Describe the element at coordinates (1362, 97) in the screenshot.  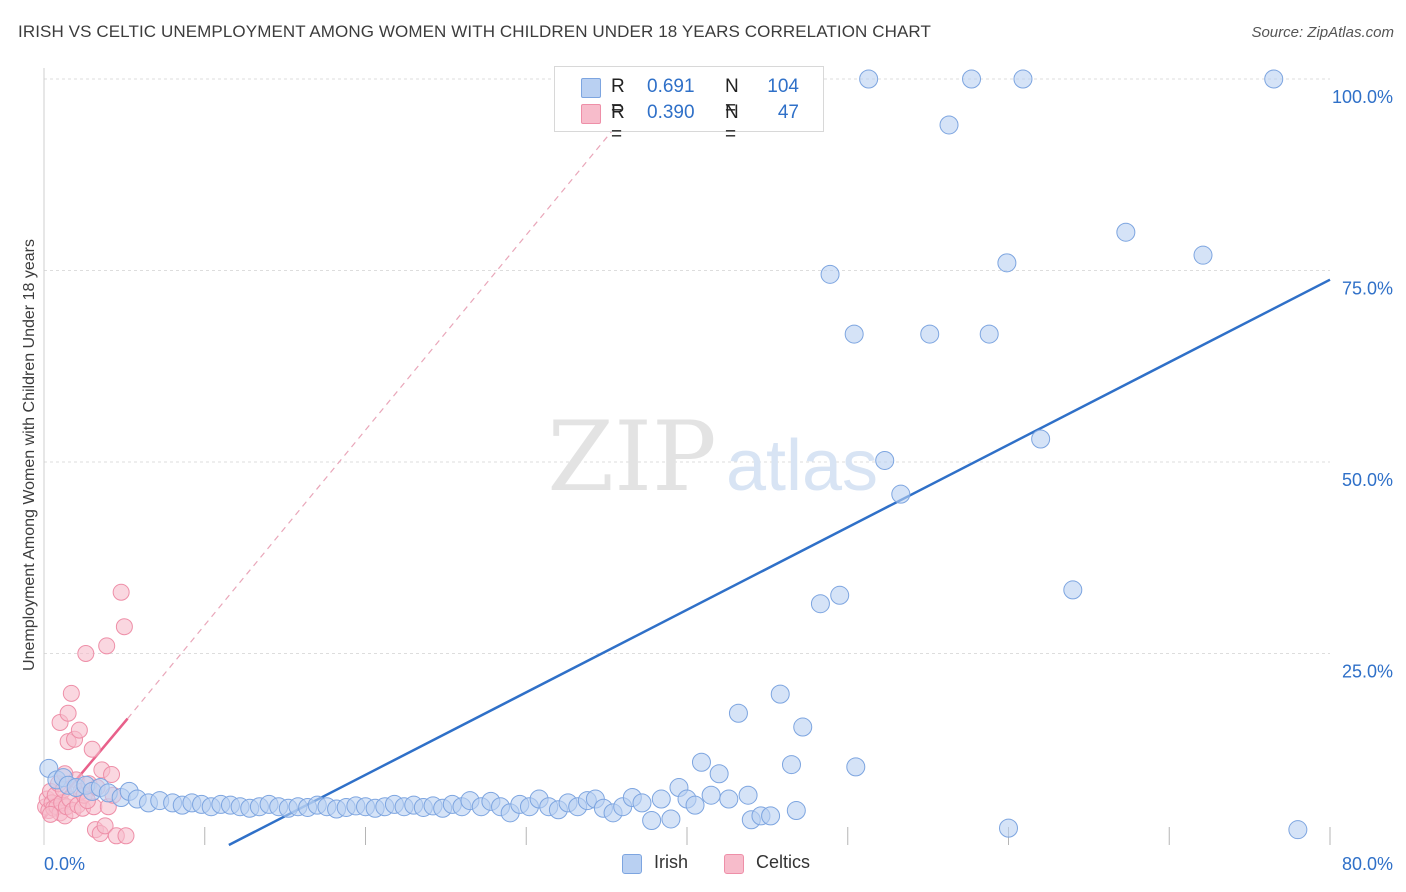
I see `y-tick-label-100: 100.0%` at that location.